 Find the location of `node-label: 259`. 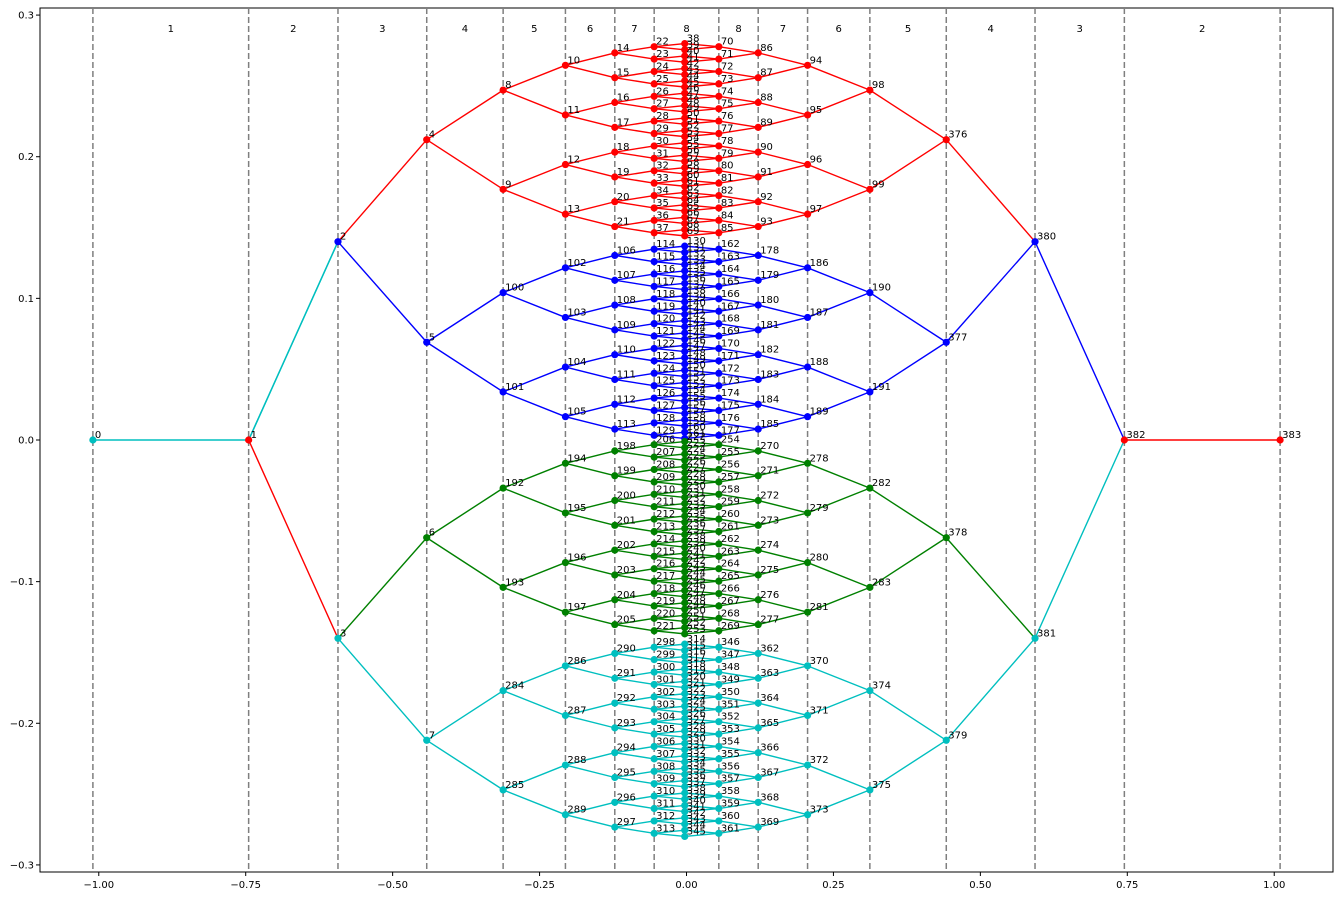

node-label: 259 is located at coordinates (730, 502).